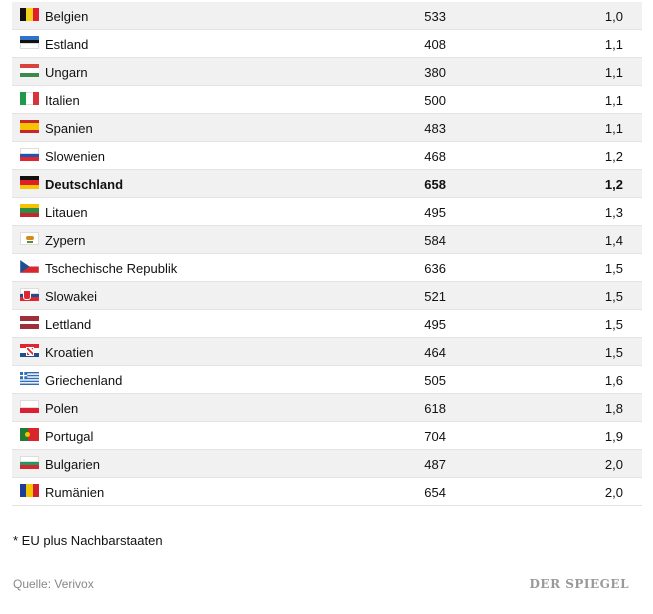  I want to click on latvia-flag-icon, so click(29, 322).